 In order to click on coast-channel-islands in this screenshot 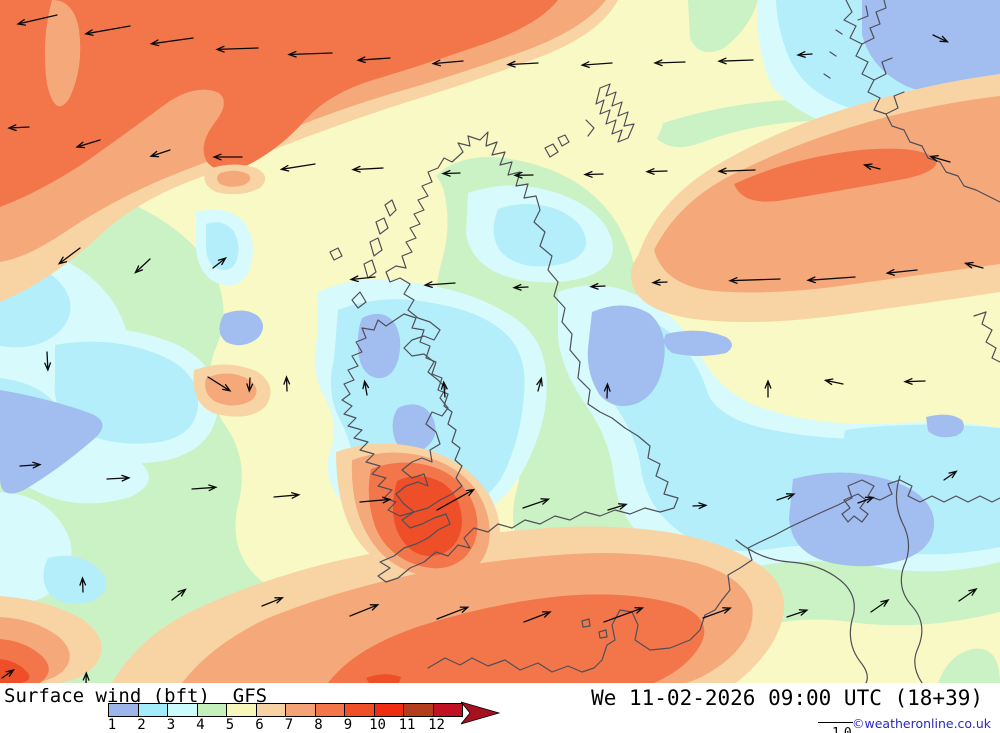, I will do `click(594, 628)`.